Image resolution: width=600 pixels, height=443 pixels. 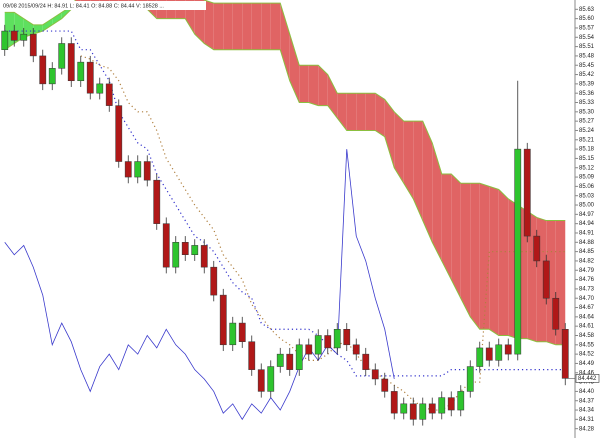 What do you see at coordinates (587, 47) in the screenshot?
I see `y-tick-label: 85.51` at bounding box center [587, 47].